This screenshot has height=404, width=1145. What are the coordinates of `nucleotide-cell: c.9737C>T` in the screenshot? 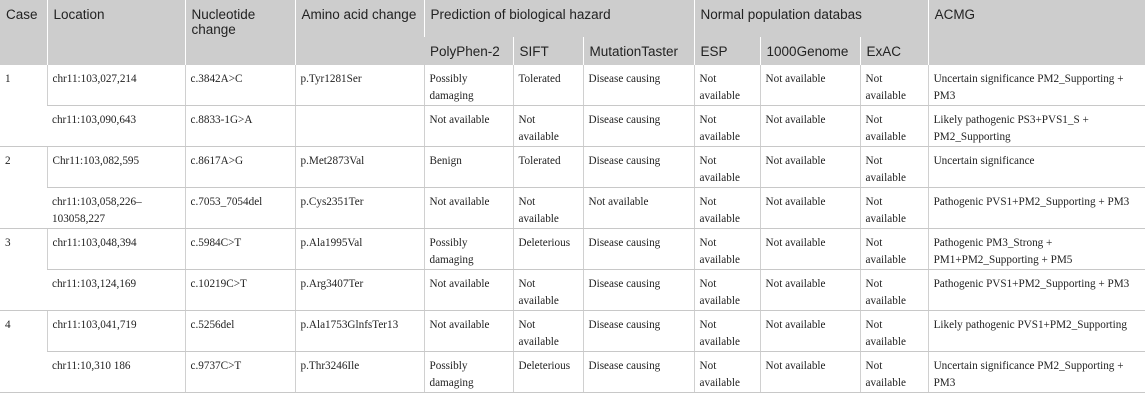 It's located at (239, 372).